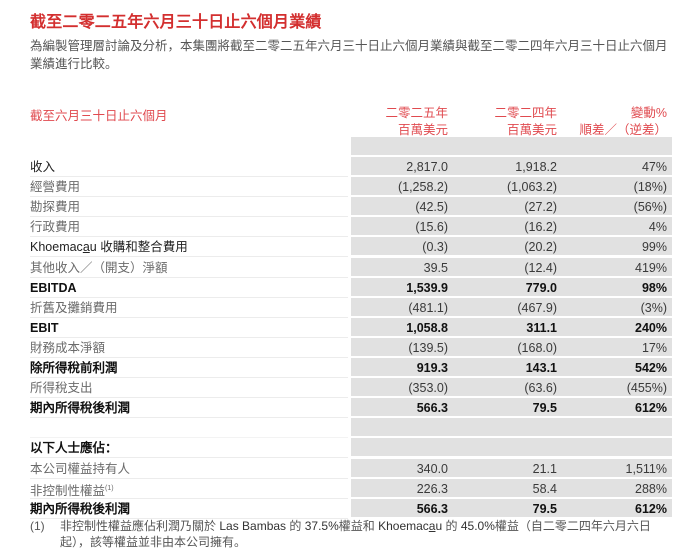 The width and height of the screenshot is (693, 550). Describe the element at coordinates (427, 287) in the screenshot. I see `value-2025: 1,539.9` at that location.